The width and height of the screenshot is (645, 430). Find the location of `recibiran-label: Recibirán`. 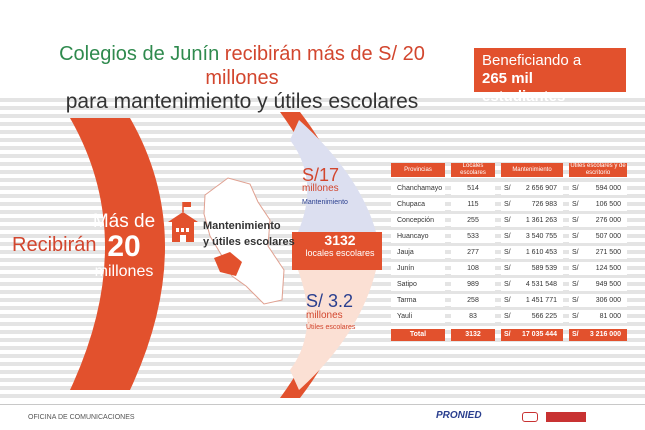

recibiran-label: Recibirán is located at coordinates (54, 245).